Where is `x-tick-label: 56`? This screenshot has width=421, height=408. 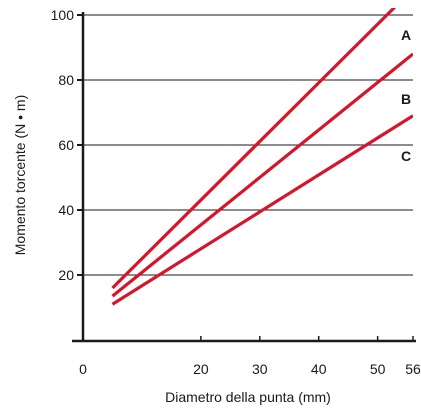
x-tick-label: 56 is located at coordinates (413, 369).